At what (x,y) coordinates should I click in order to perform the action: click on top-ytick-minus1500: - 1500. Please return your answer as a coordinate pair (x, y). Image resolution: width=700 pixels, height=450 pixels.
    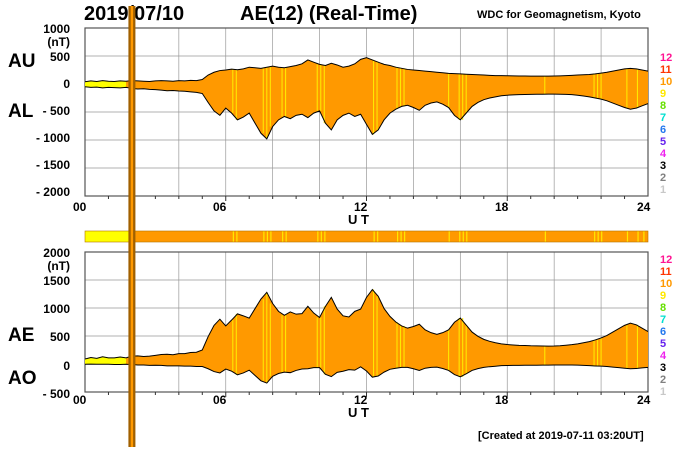
    Looking at the image, I should click on (52, 165).